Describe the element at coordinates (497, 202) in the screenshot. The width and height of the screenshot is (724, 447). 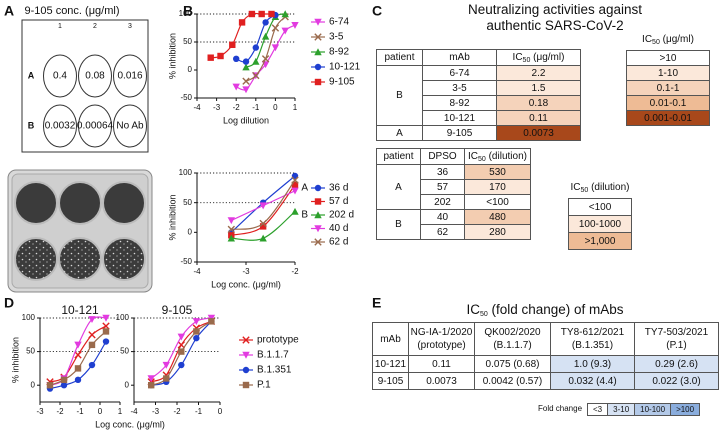
I see `data-cell: <100` at that location.